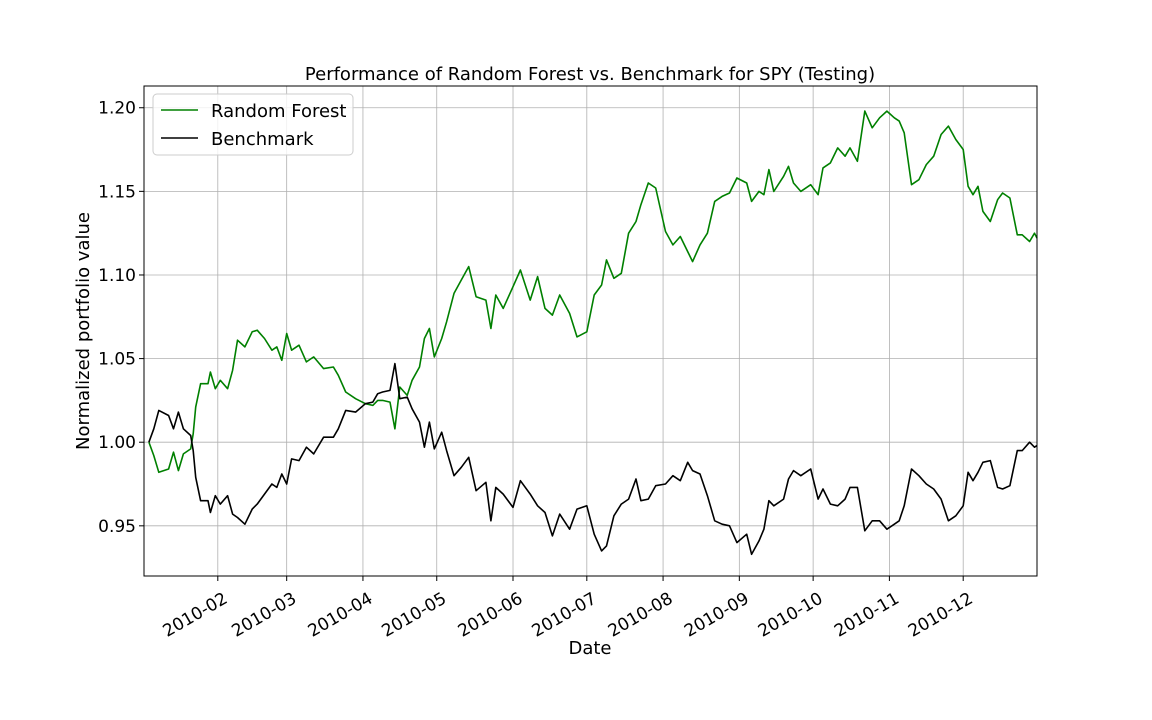 This screenshot has width=1152, height=720. What do you see at coordinates (117, 360) in the screenshot?
I see `y-tick-label: 1.05` at bounding box center [117, 360].